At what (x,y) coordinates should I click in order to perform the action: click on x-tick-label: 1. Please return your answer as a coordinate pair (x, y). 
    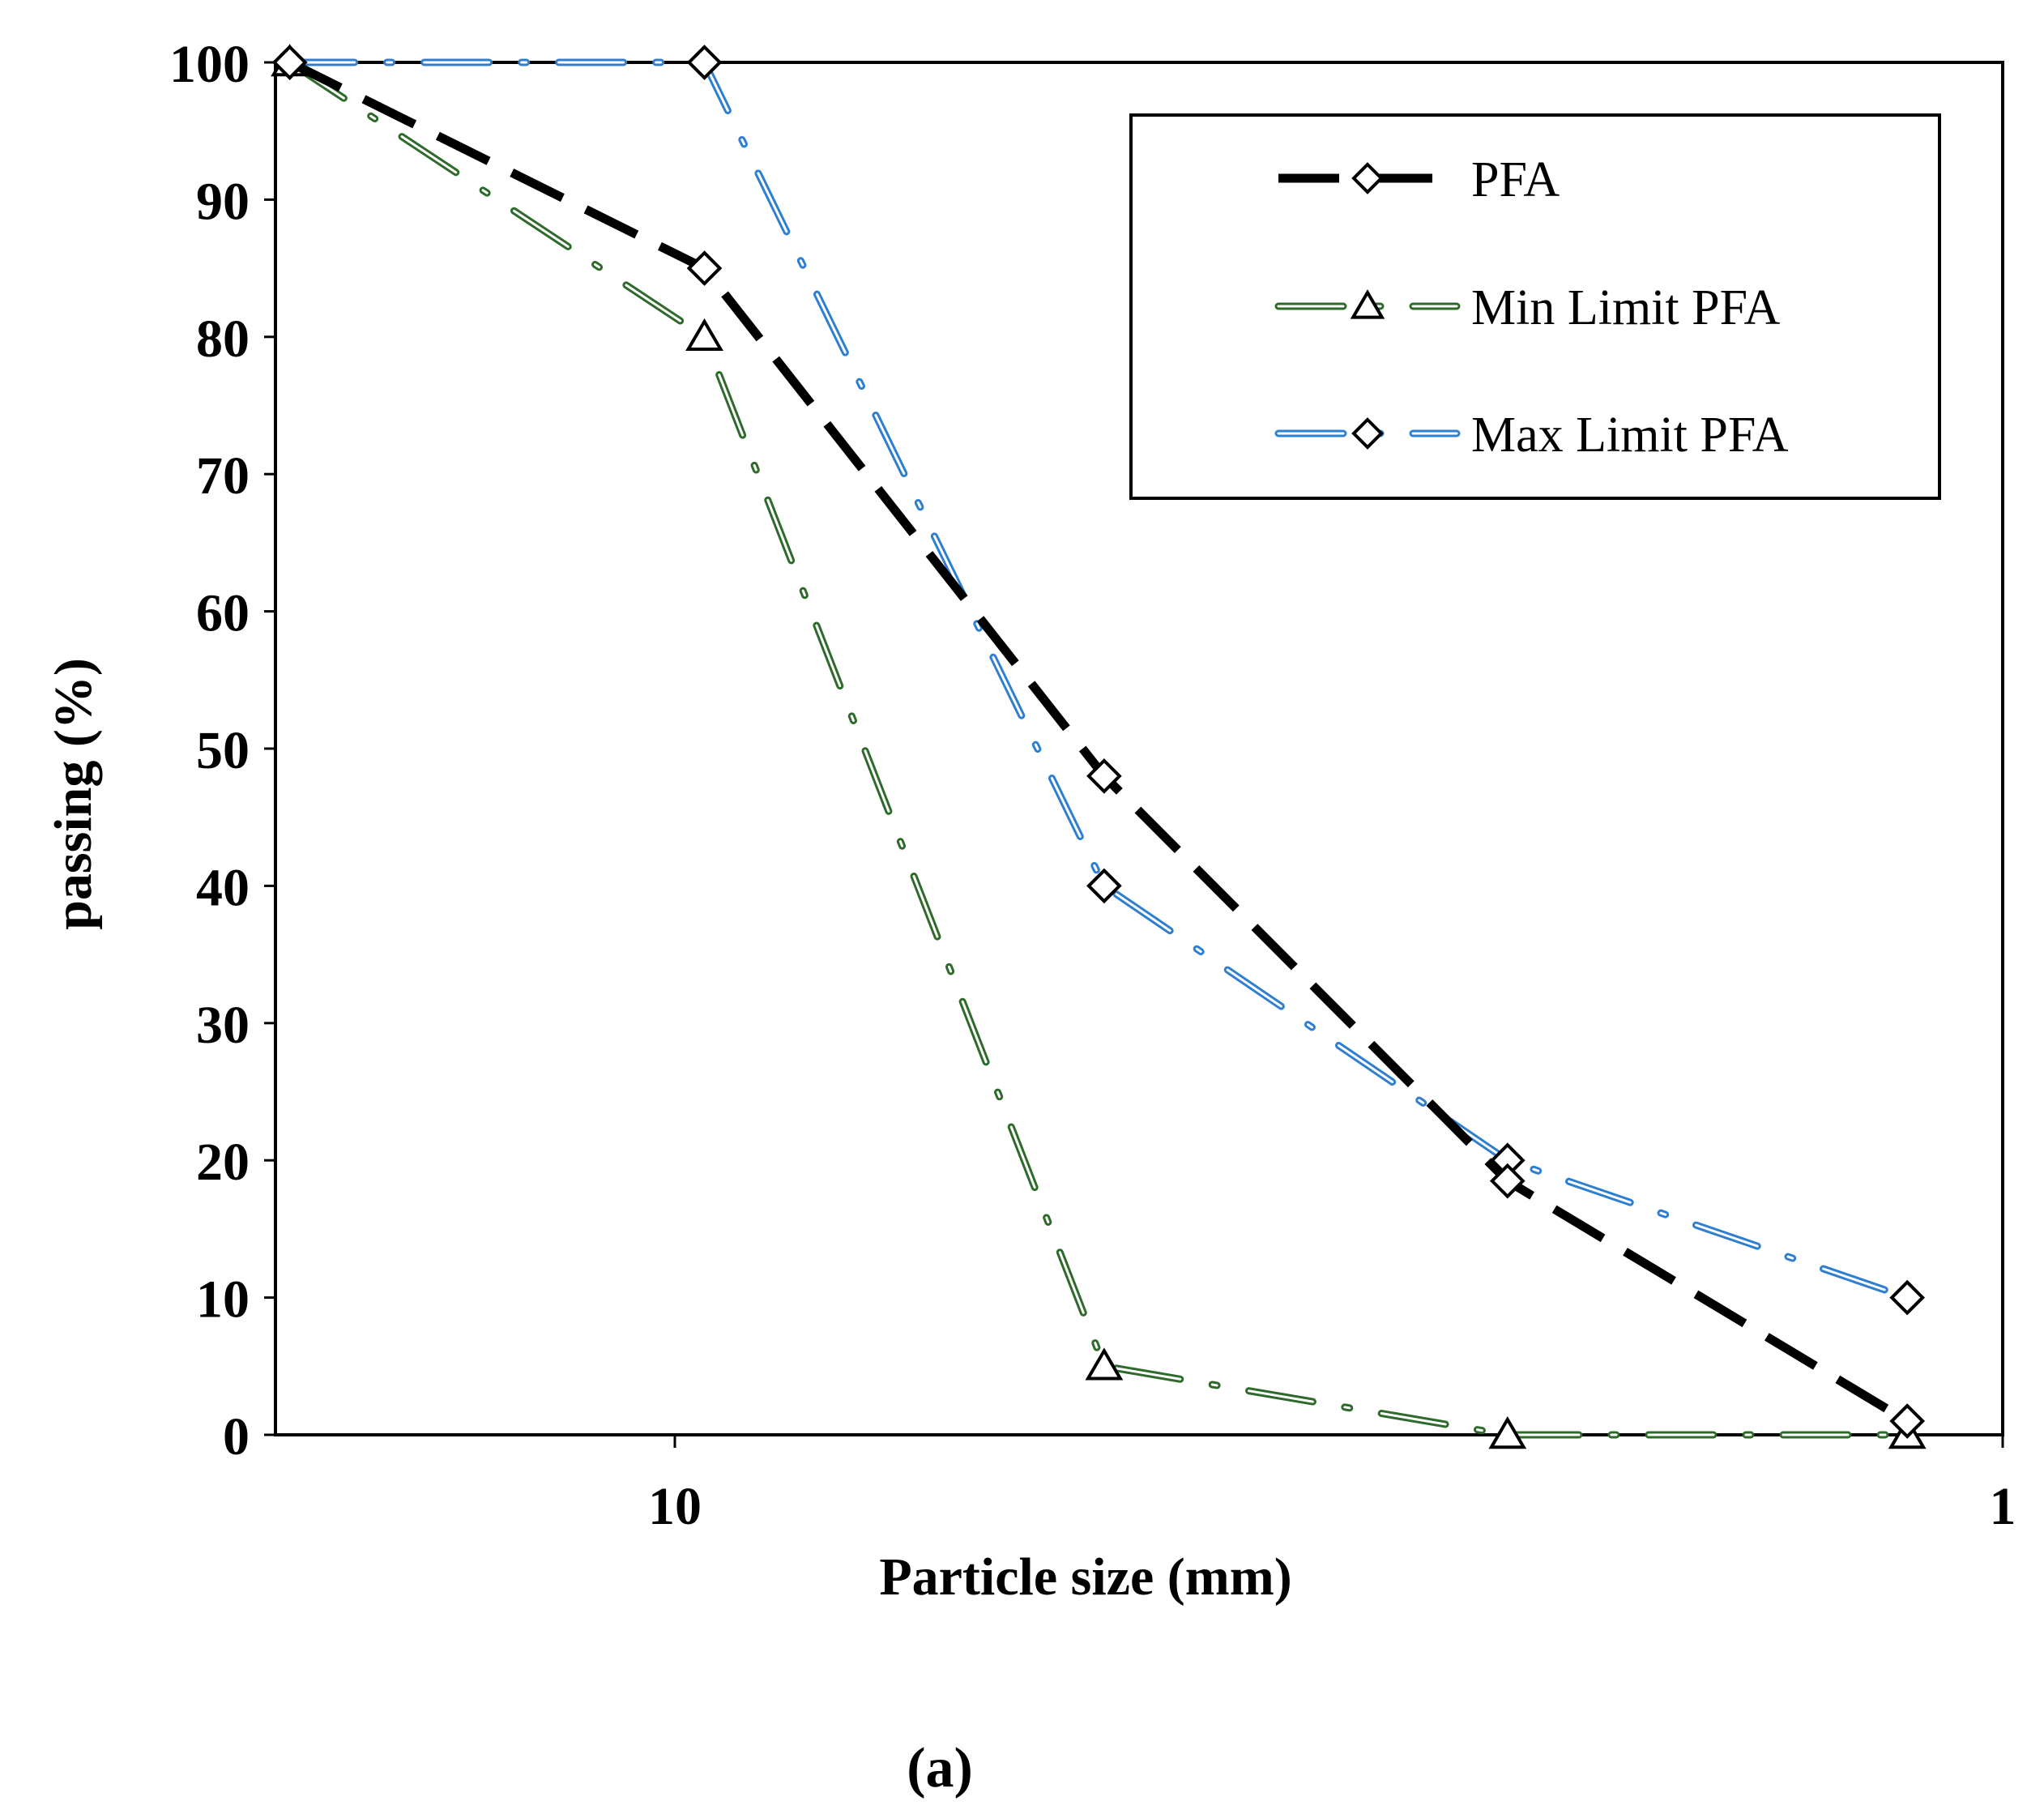
    Looking at the image, I should click on (2003, 1507).